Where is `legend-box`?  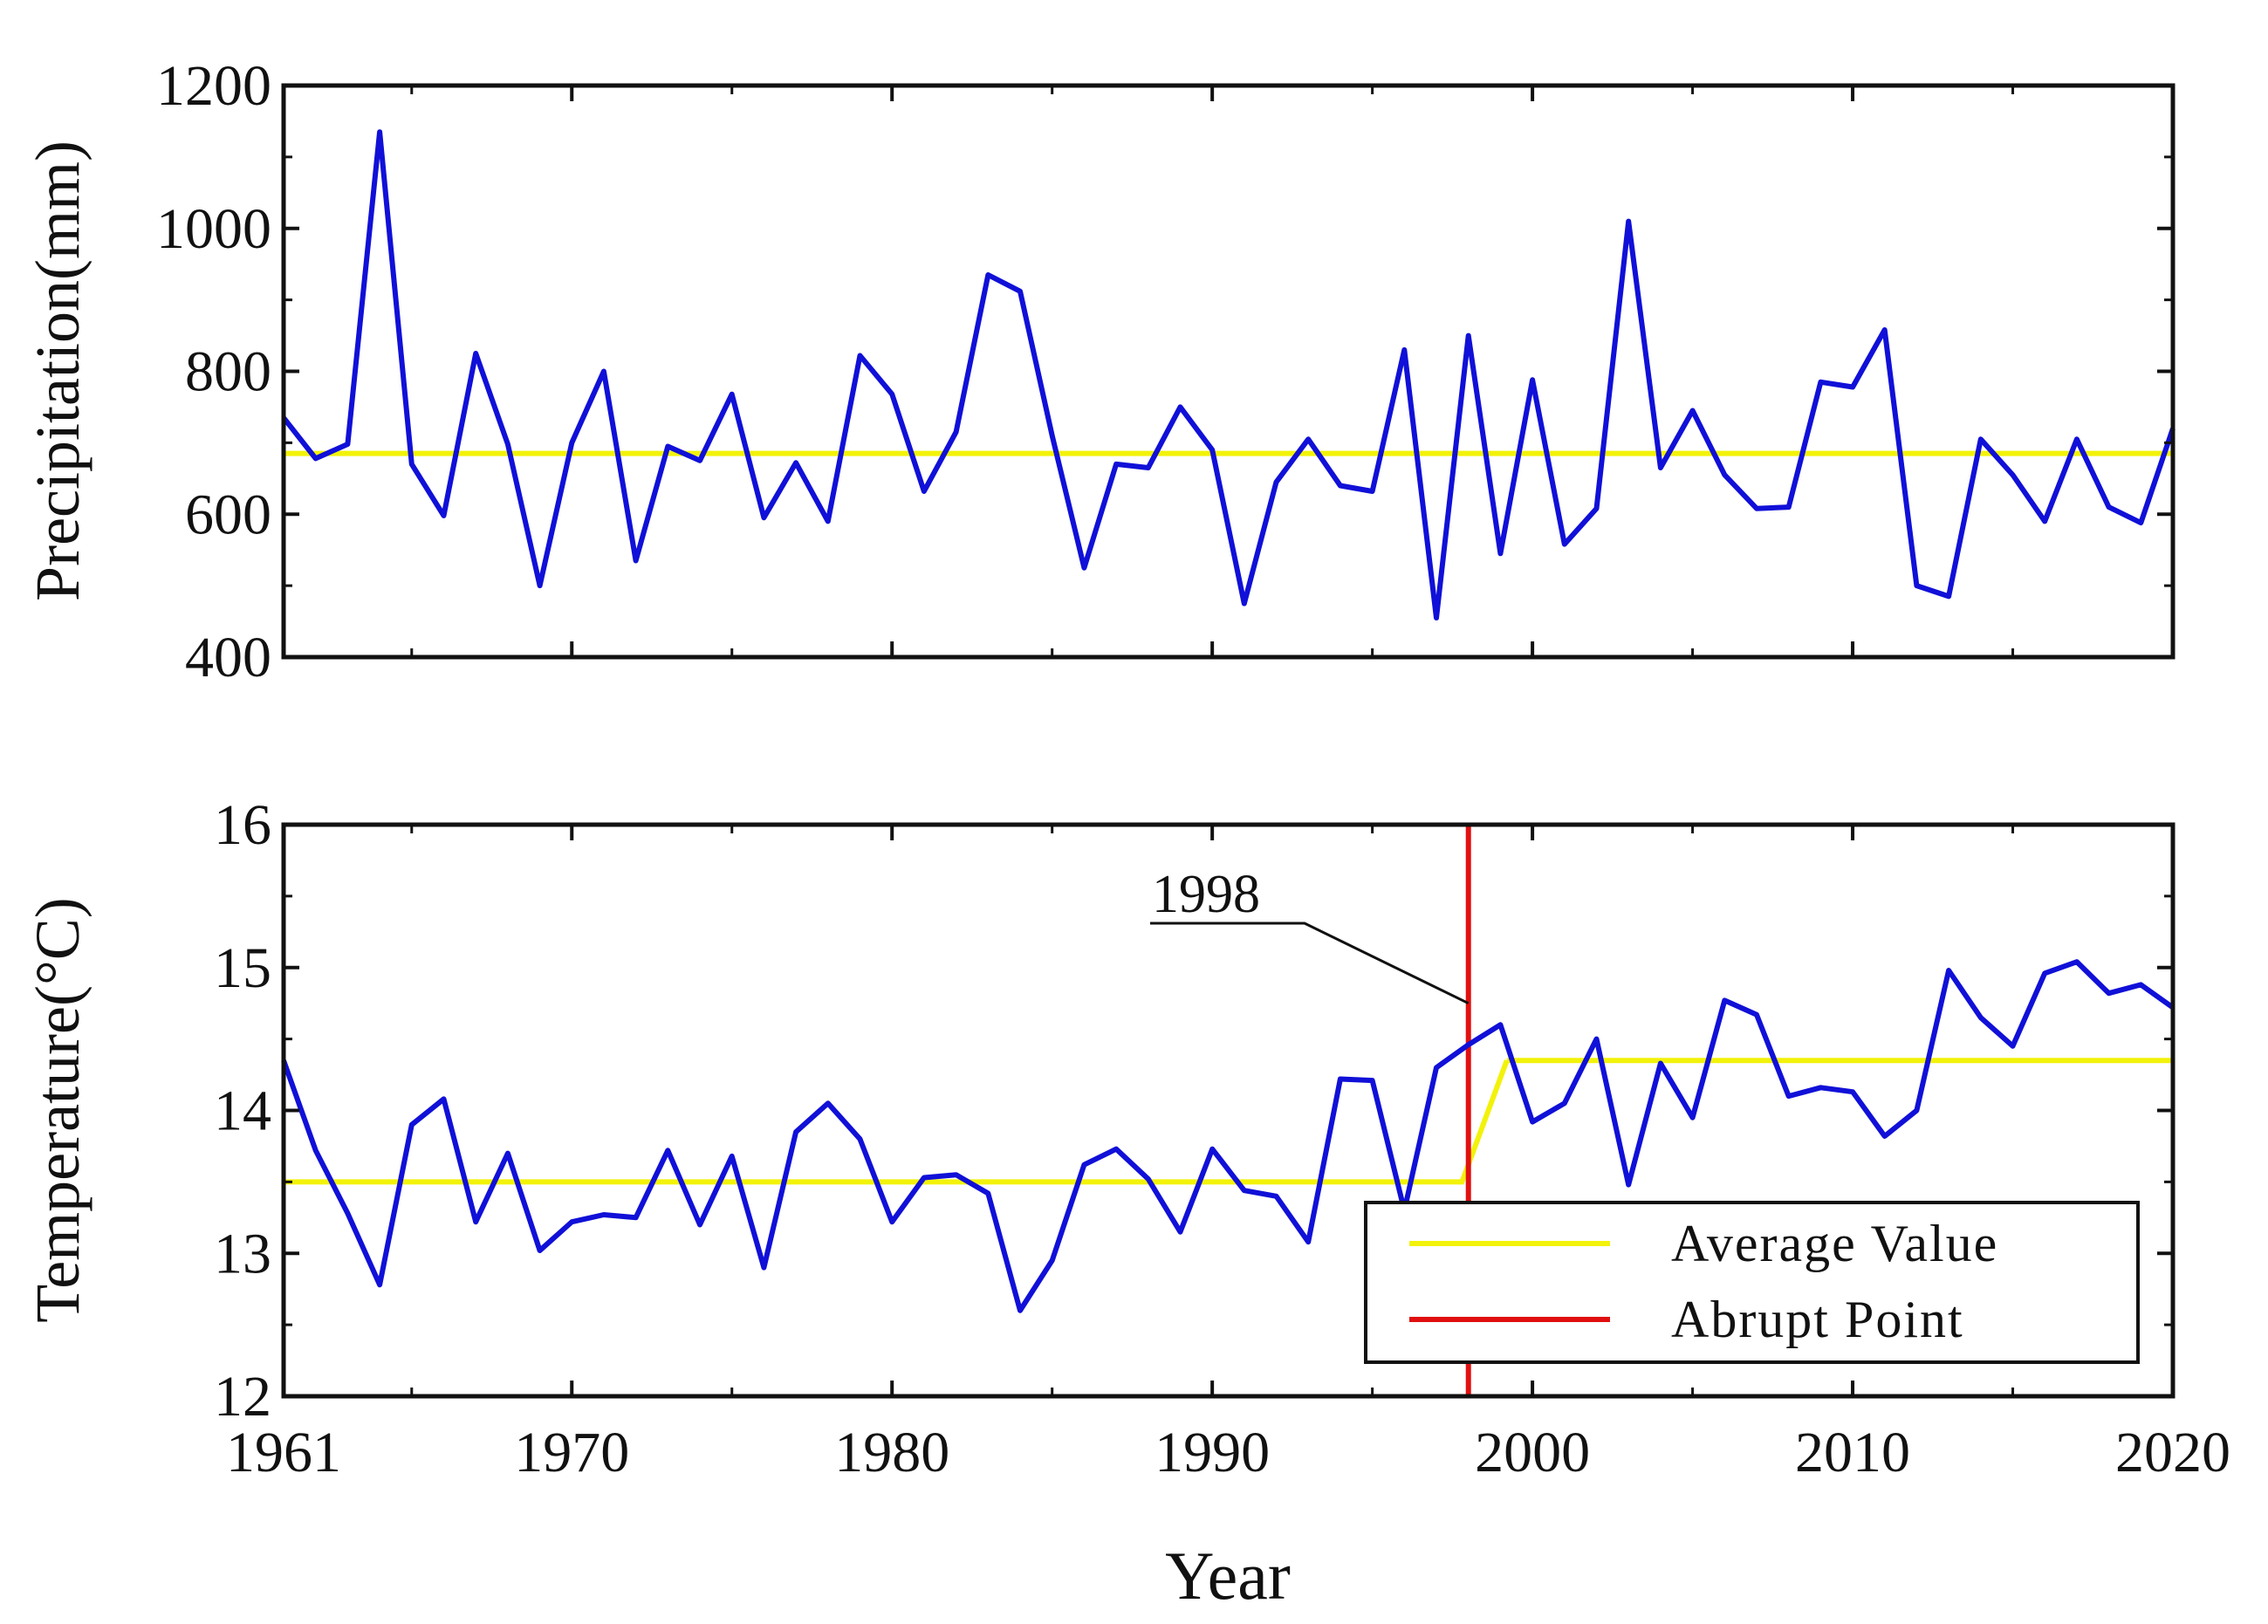 legend-box is located at coordinates (1752, 1282).